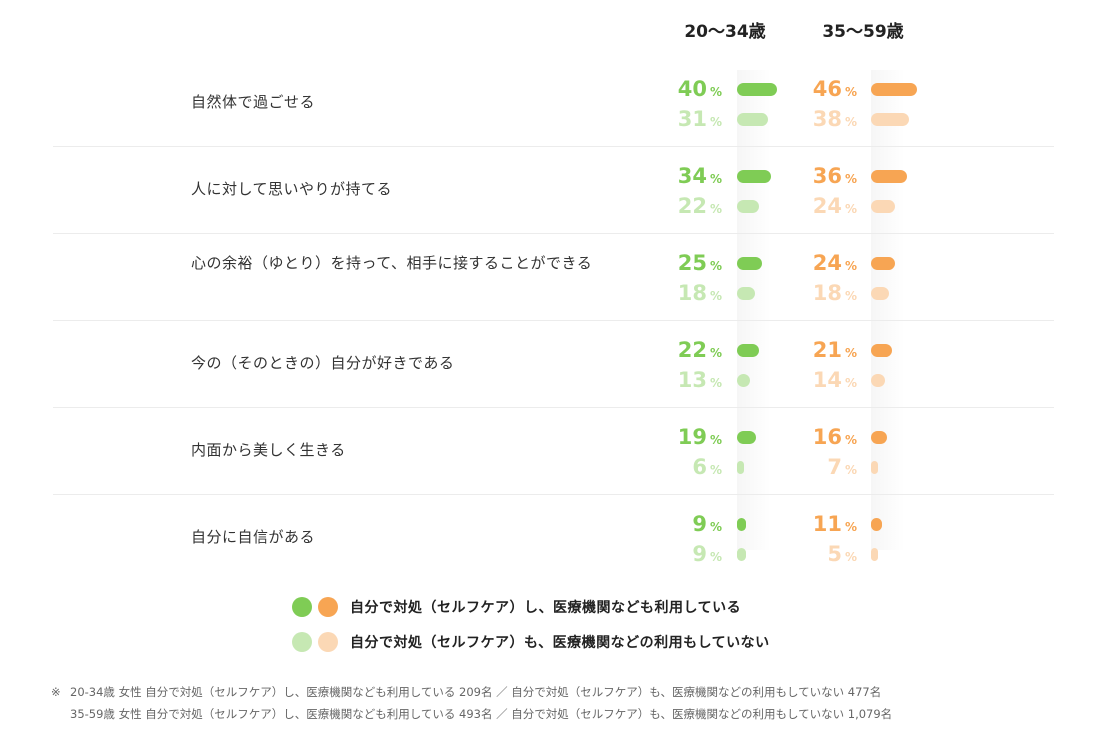 The image size is (1095, 731). I want to click on category-label: 自然体で過ごせる, so click(253, 102).